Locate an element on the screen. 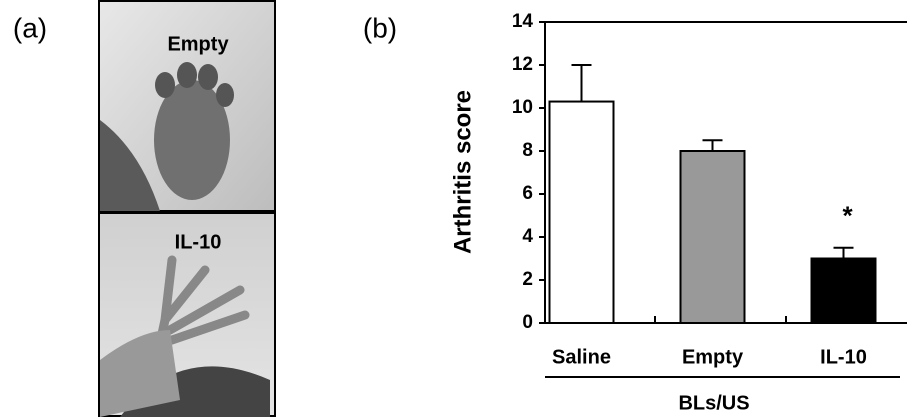 This screenshot has width=907, height=417. y-tick-label: 6 is located at coordinates (527, 193).